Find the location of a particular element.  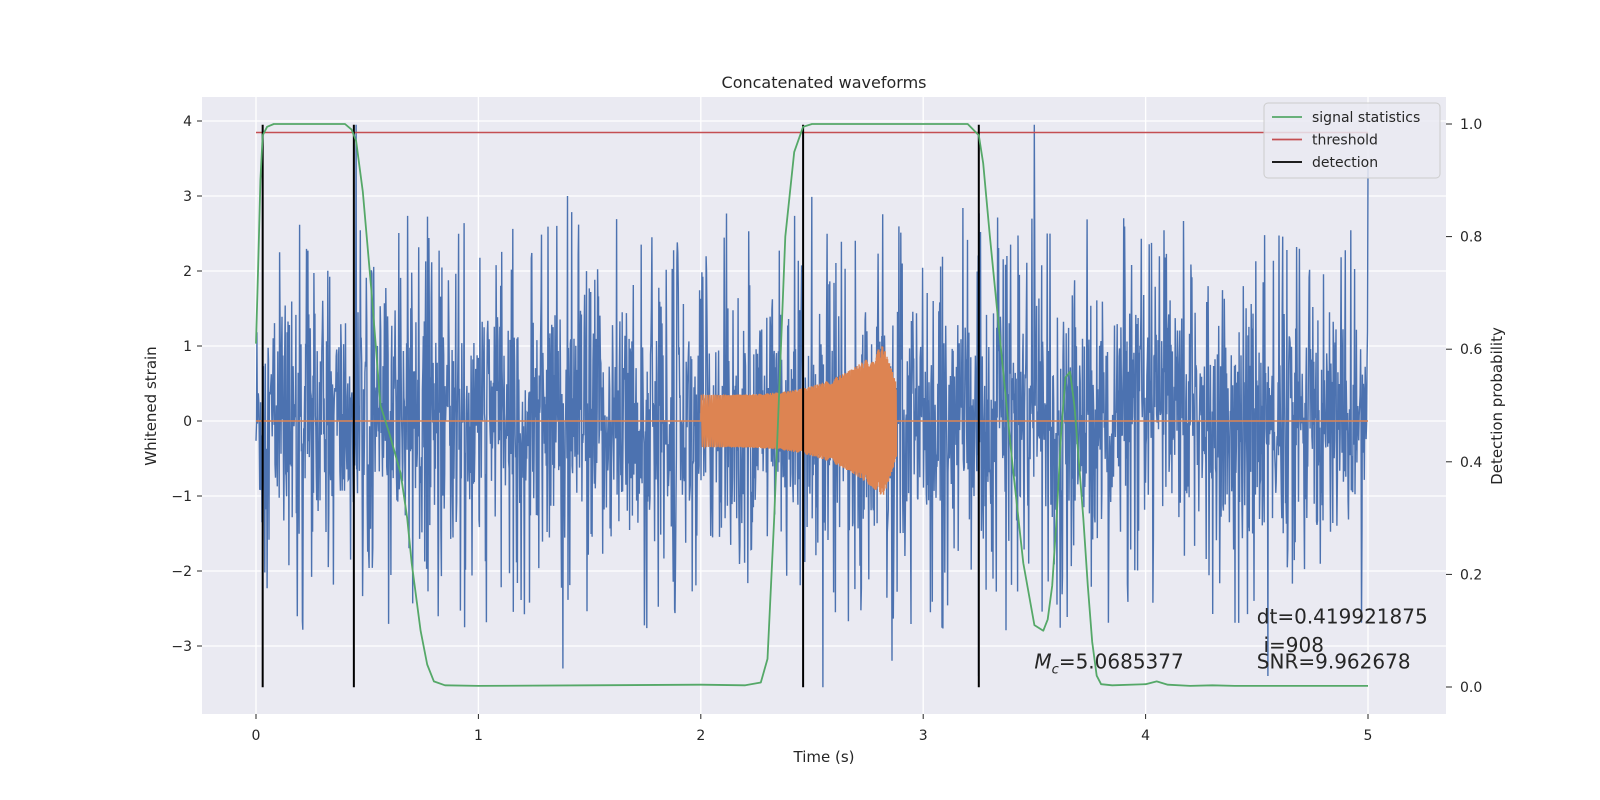

x-axis-label: Time (s) is located at coordinates (824, 757).